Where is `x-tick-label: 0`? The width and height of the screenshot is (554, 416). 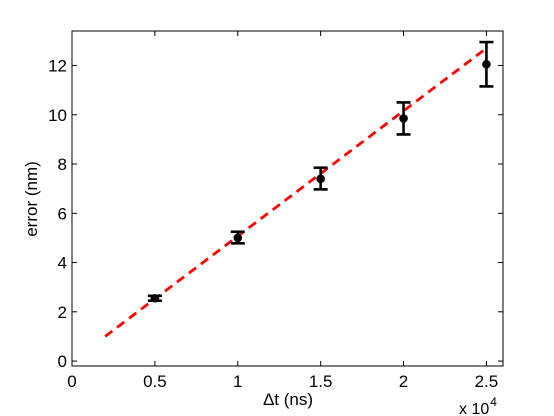 x-tick-label: 0 is located at coordinates (71, 381).